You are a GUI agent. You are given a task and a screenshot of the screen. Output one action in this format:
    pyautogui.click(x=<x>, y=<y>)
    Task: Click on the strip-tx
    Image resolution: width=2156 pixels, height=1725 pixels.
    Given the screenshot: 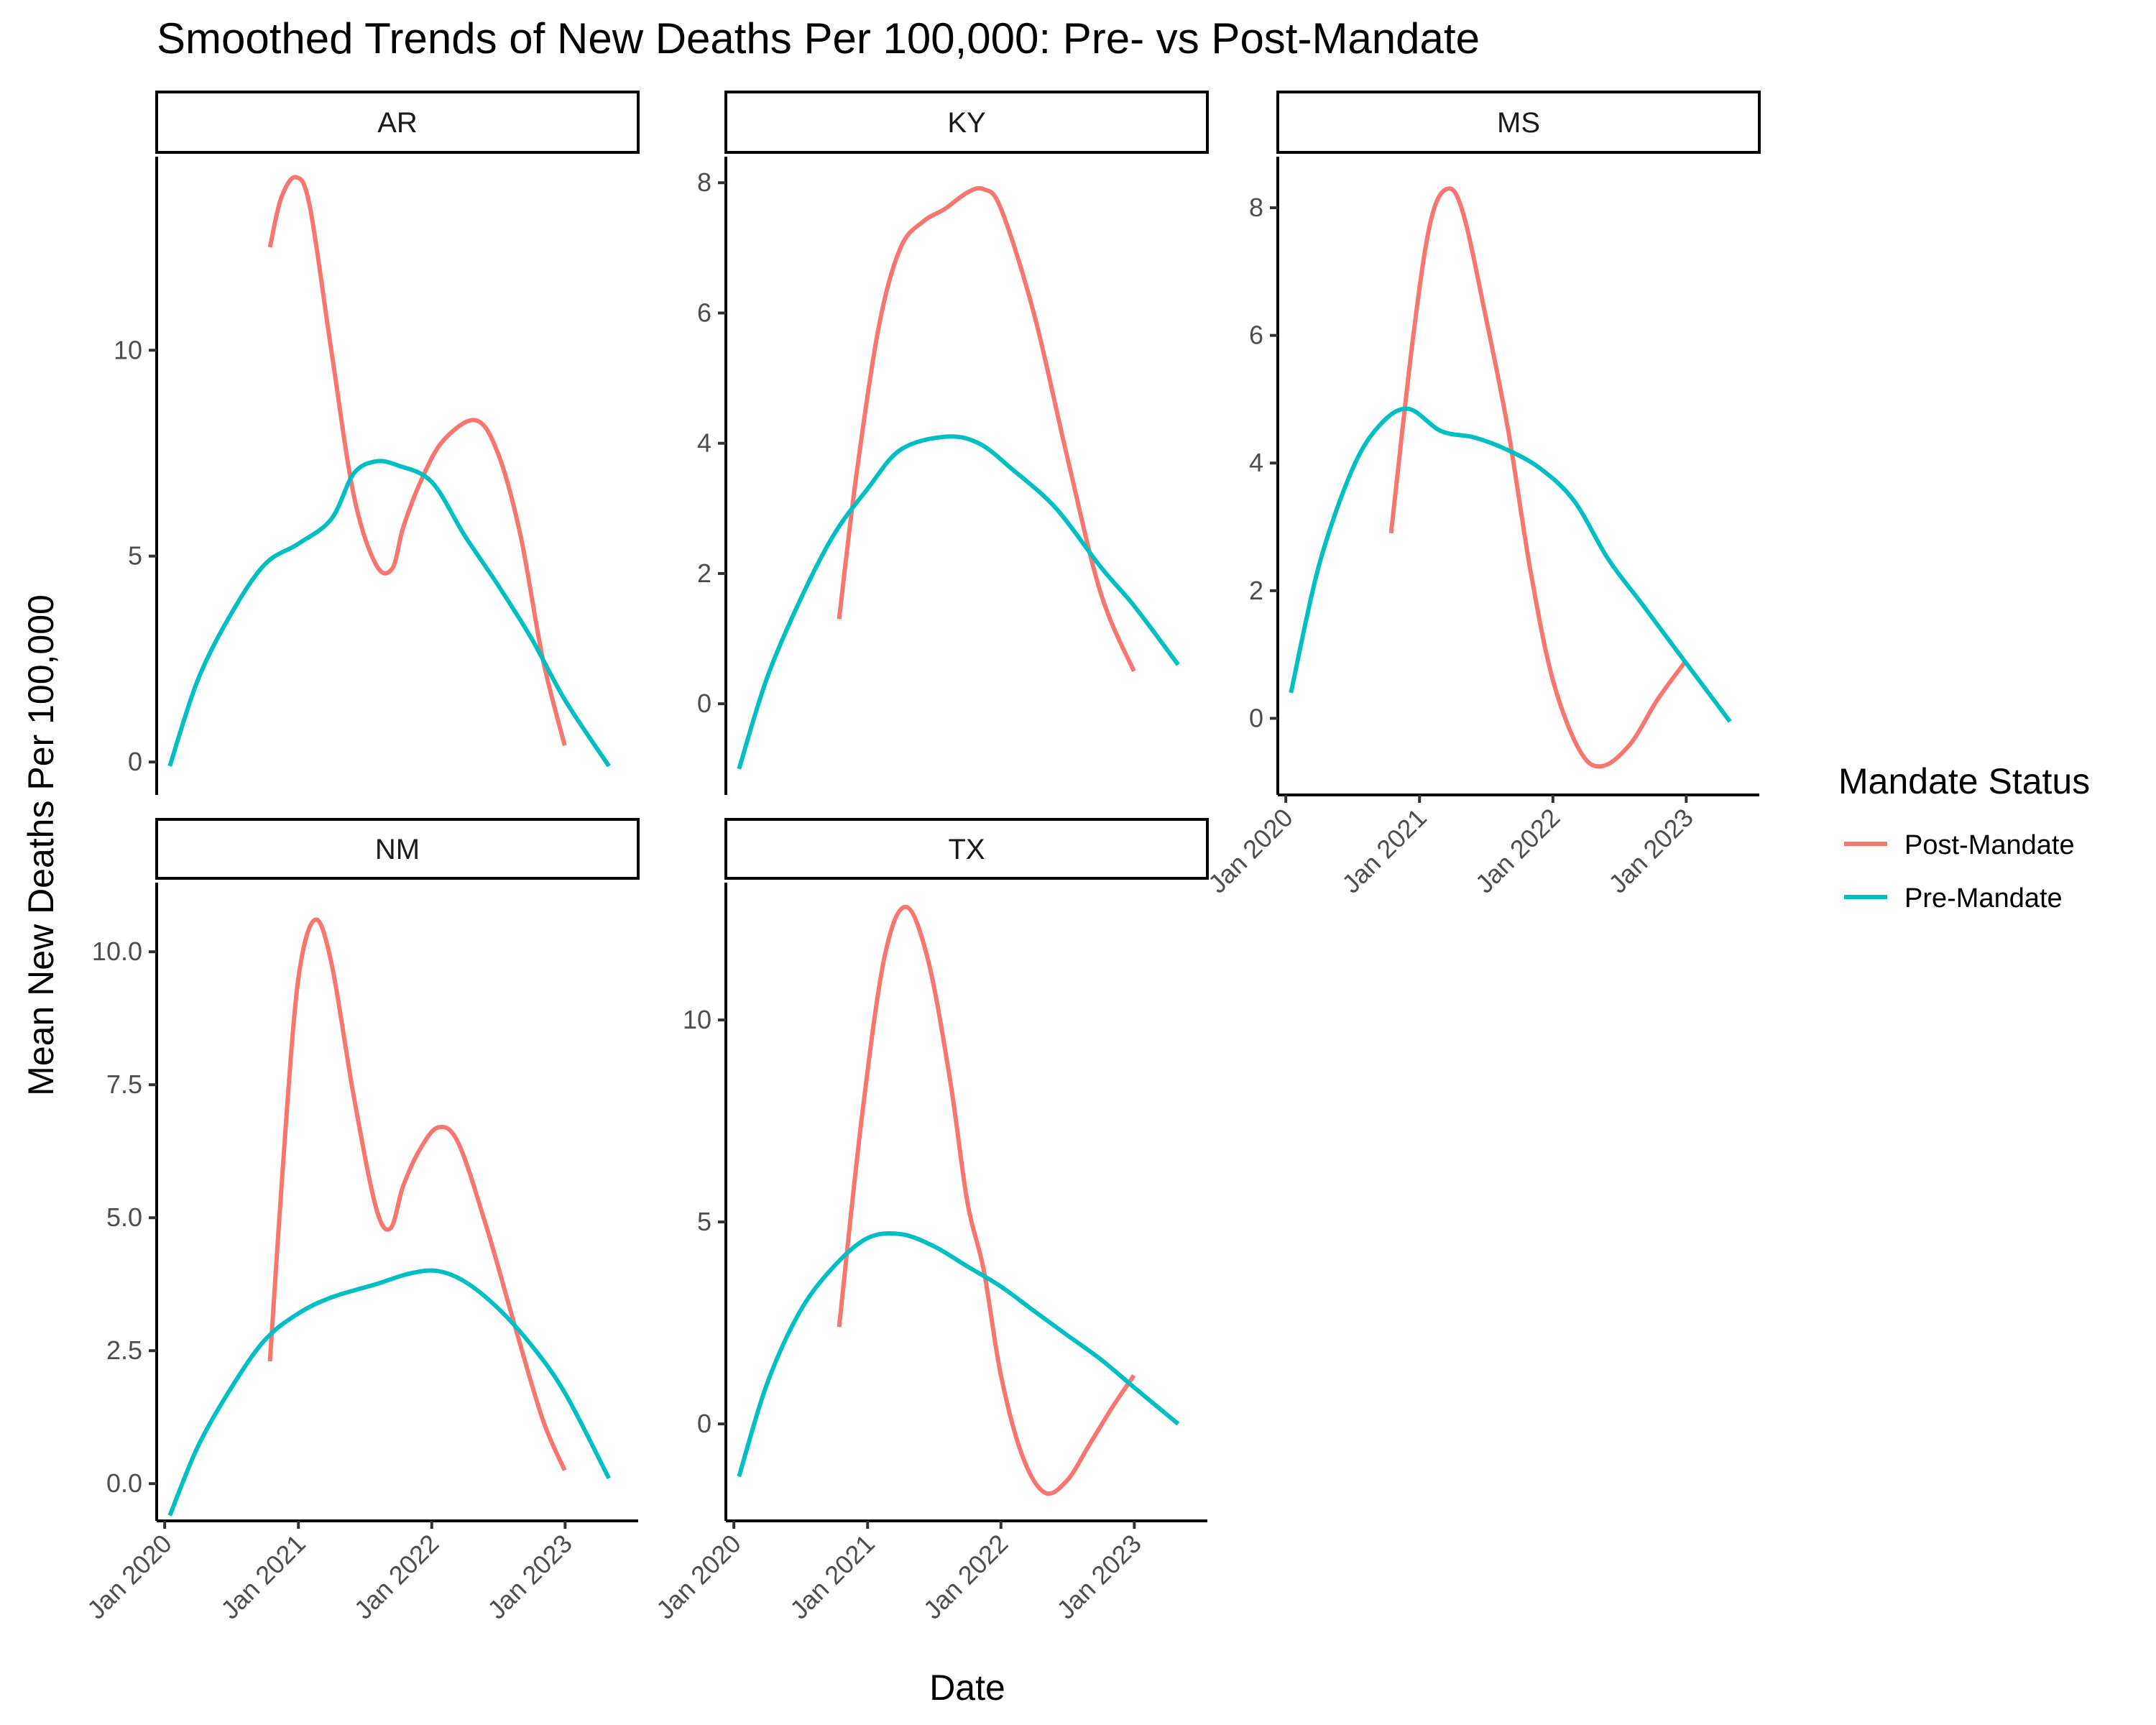 What is the action you would take?
    pyautogui.click(x=967, y=849)
    